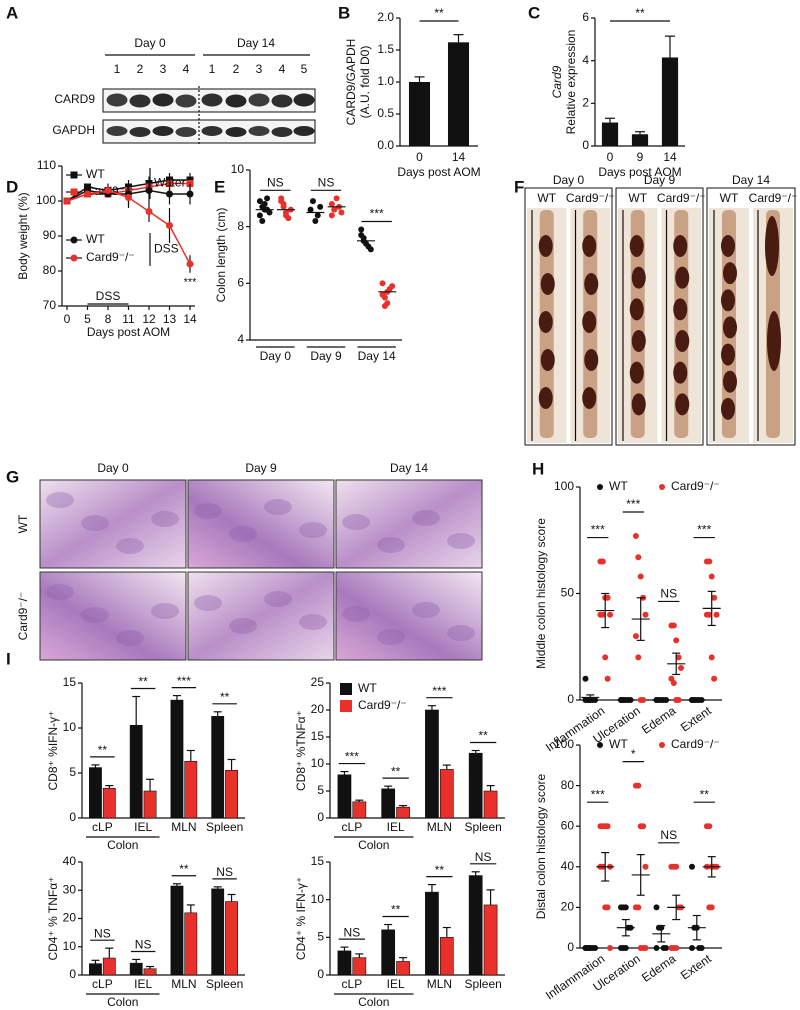  I want to click on photo-frame, so click(568, 316).